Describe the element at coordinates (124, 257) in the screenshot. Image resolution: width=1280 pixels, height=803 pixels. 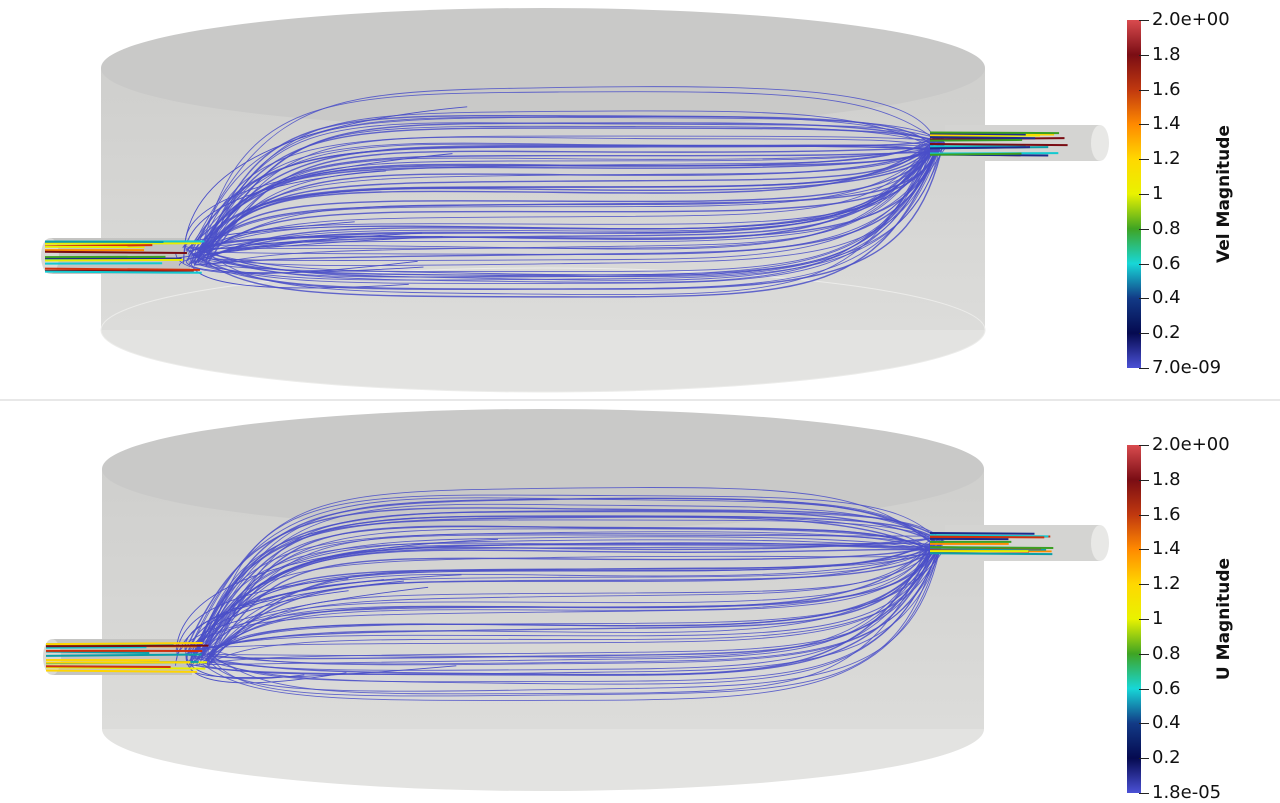
I see `inlet-jets-top` at that location.